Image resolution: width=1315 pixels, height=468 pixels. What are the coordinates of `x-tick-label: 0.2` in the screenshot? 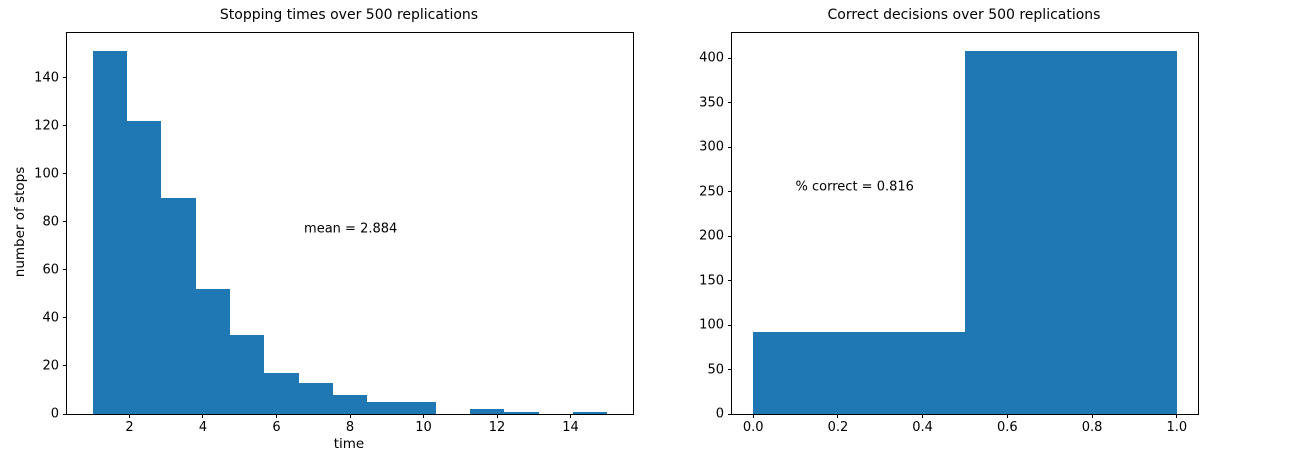 It's located at (838, 427).